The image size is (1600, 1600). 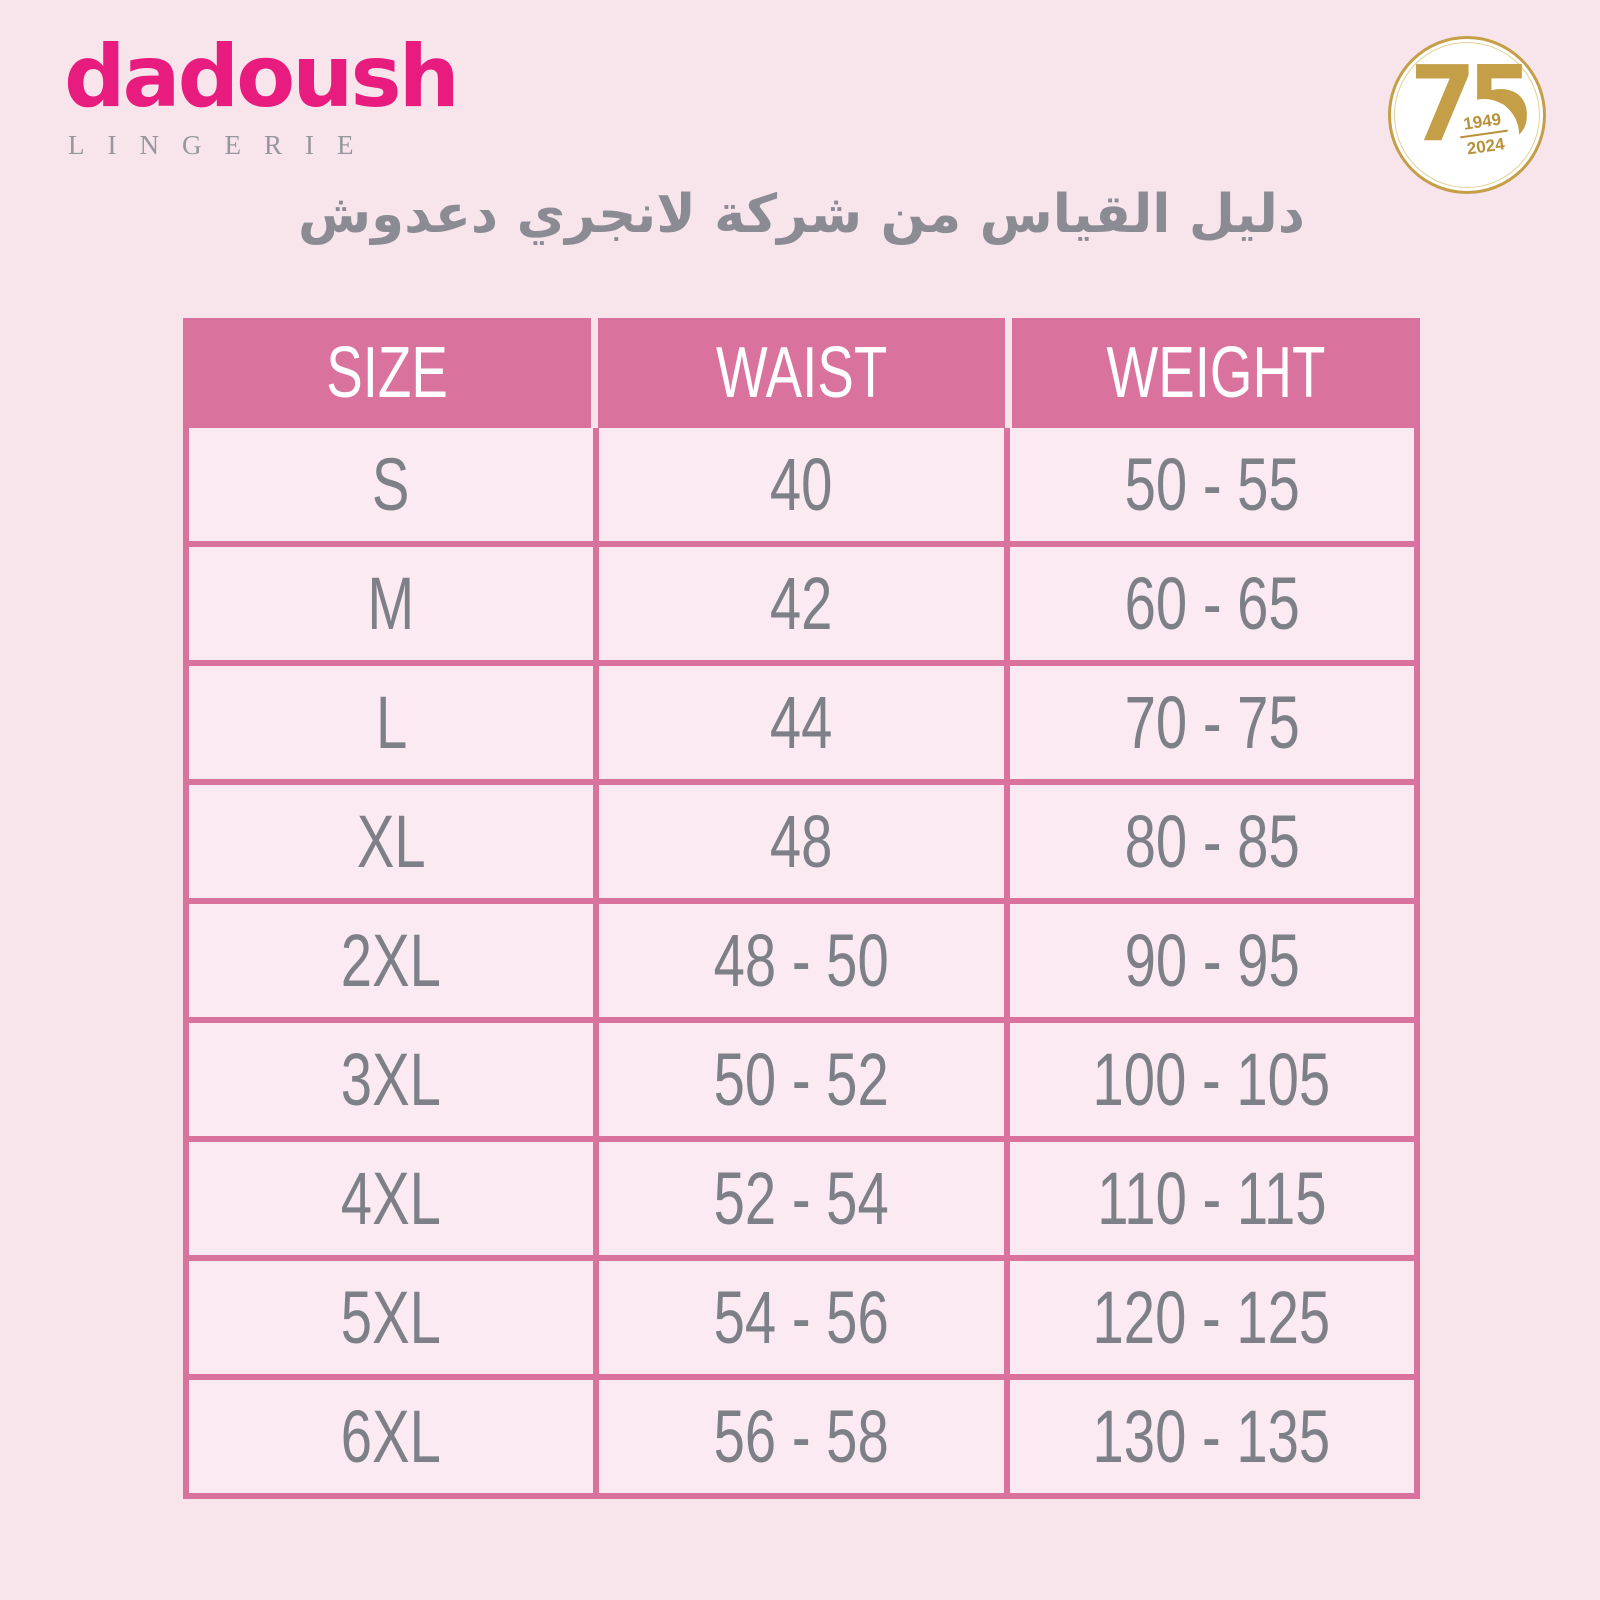 I want to click on weight-cell: 110 - 115, so click(x=1211, y=1198).